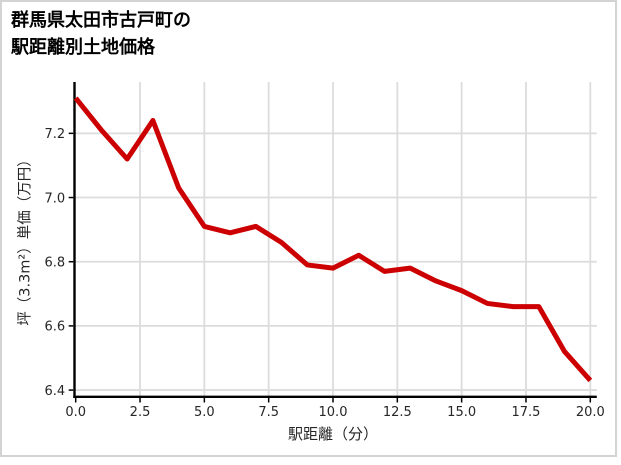  What do you see at coordinates (55, 263) in the screenshot?
I see `y-tick-label: 6.8` at bounding box center [55, 263].